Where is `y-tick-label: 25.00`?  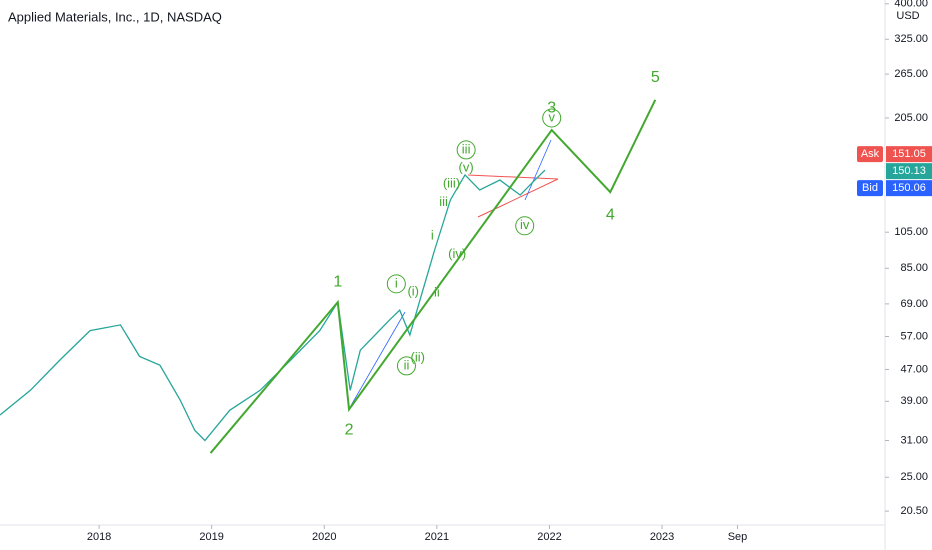 y-tick-label: 25.00 is located at coordinates (914, 477).